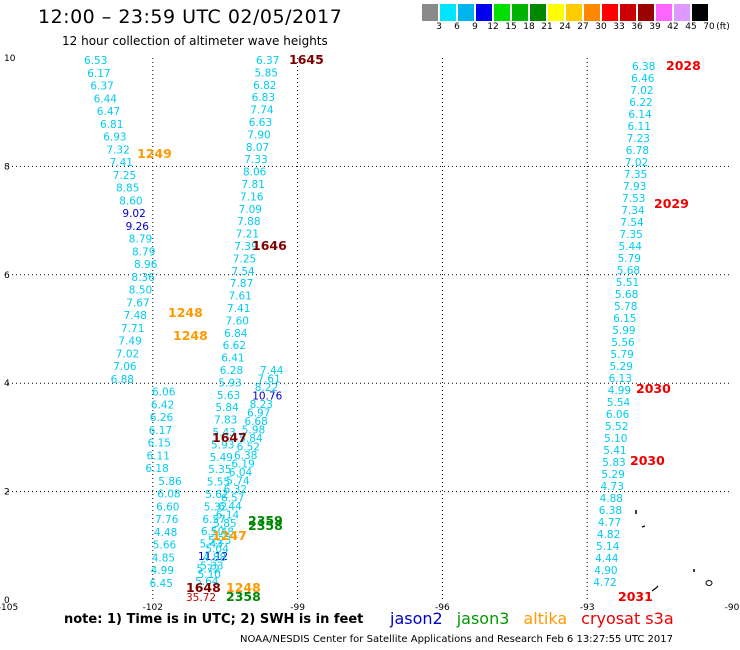 The width and height of the screenshot is (740, 650). What do you see at coordinates (723, 27) in the screenshot?
I see `legend-unit: (ft)` at bounding box center [723, 27].